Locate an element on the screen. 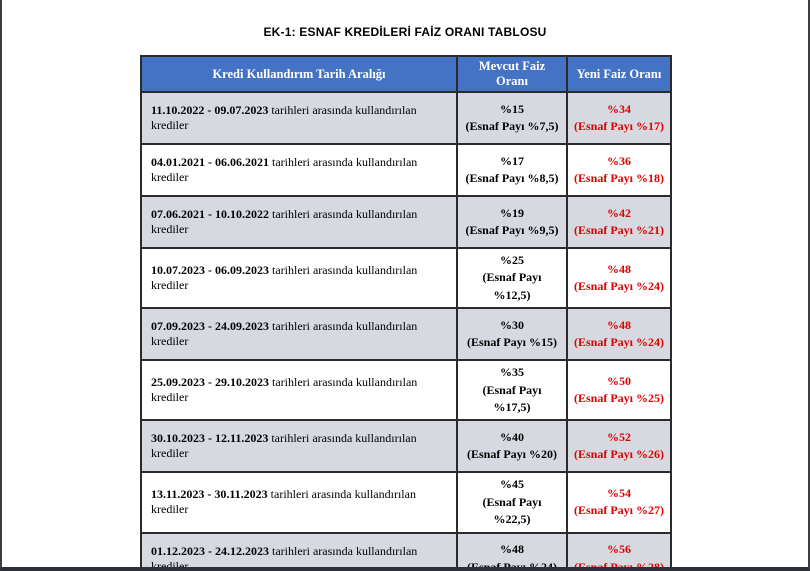  header-new-rate: Yeni Faiz Oranı is located at coordinates (619, 74).